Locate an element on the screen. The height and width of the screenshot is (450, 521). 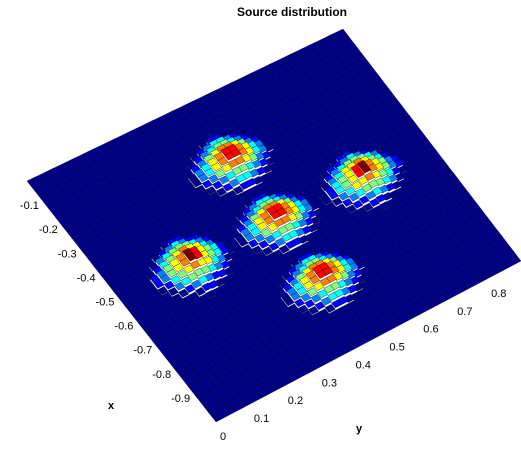
x-tick-label: -0.8 is located at coordinates (161, 375).